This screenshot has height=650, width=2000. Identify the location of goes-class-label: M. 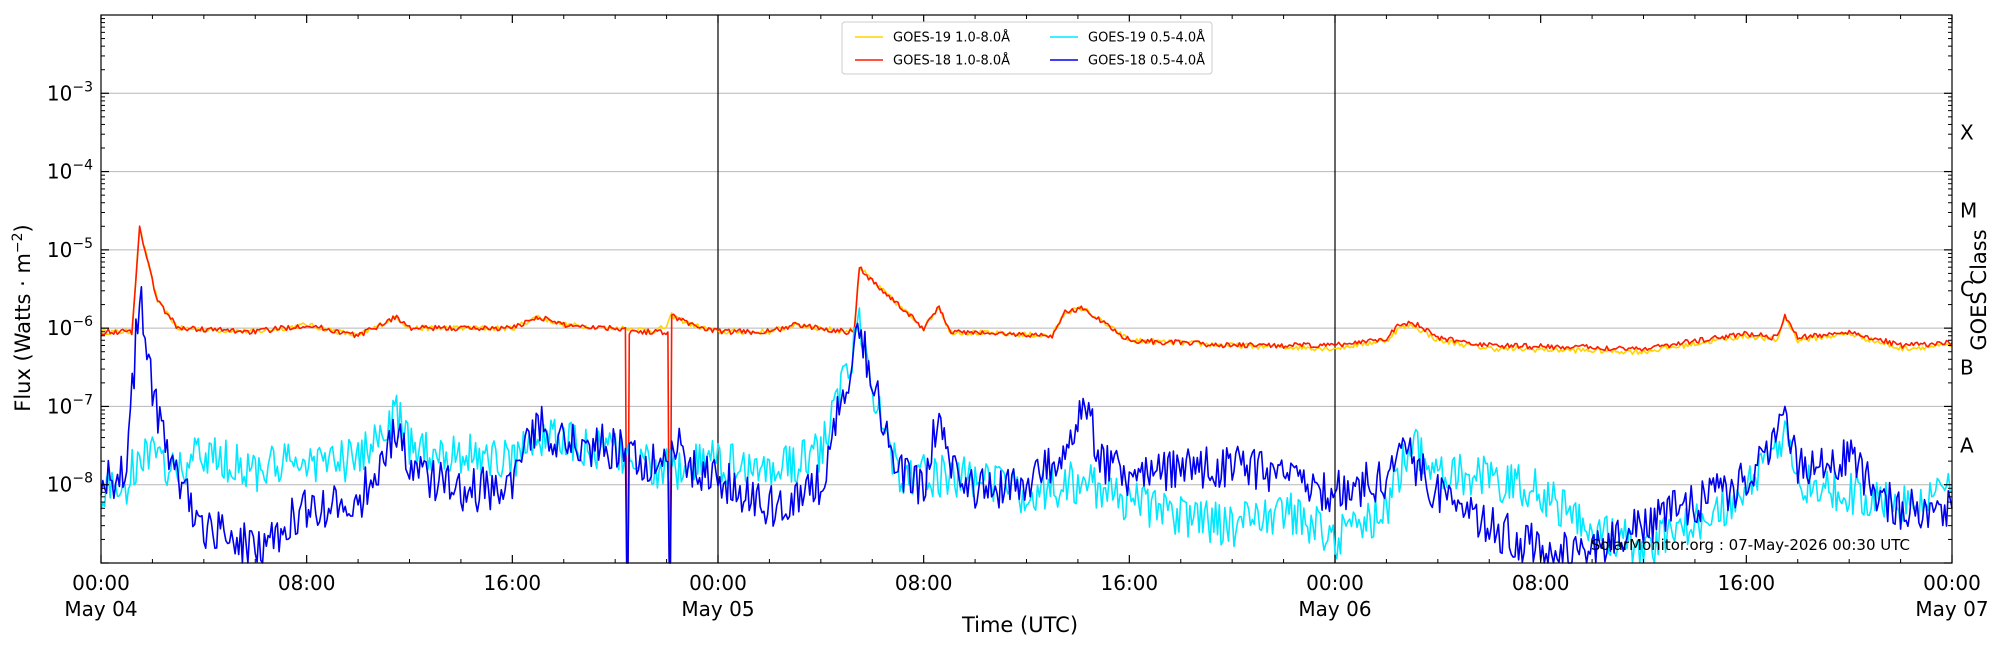
(1968, 211).